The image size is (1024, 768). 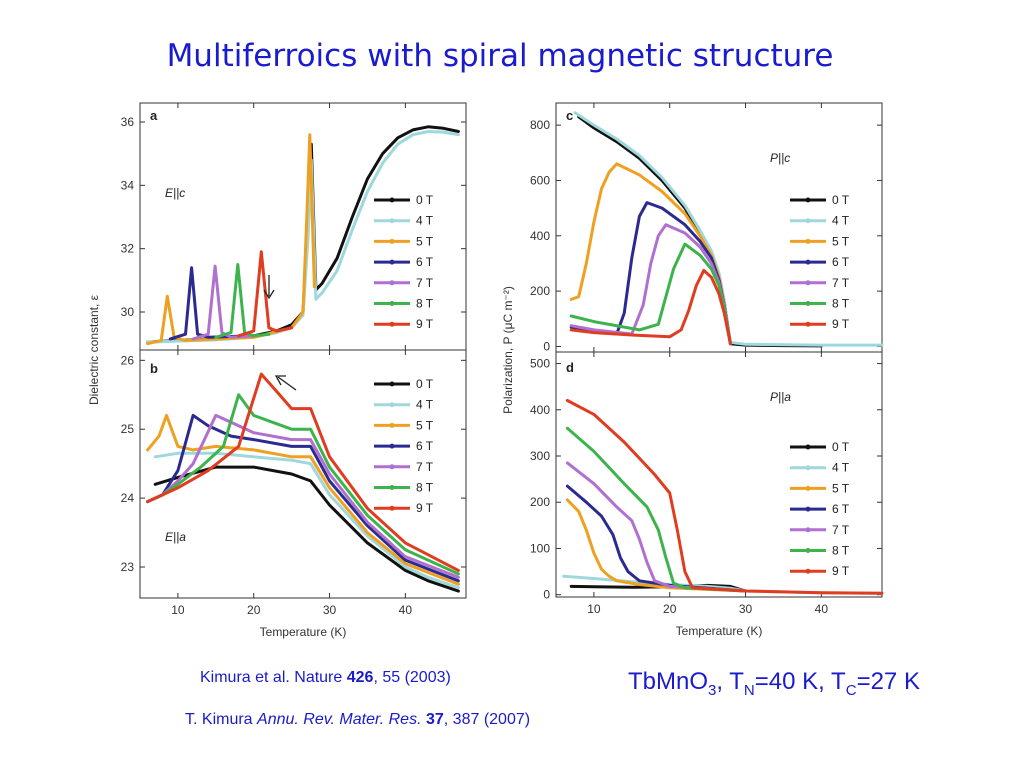 I want to click on panel-annotation: E||a, so click(x=175, y=537).